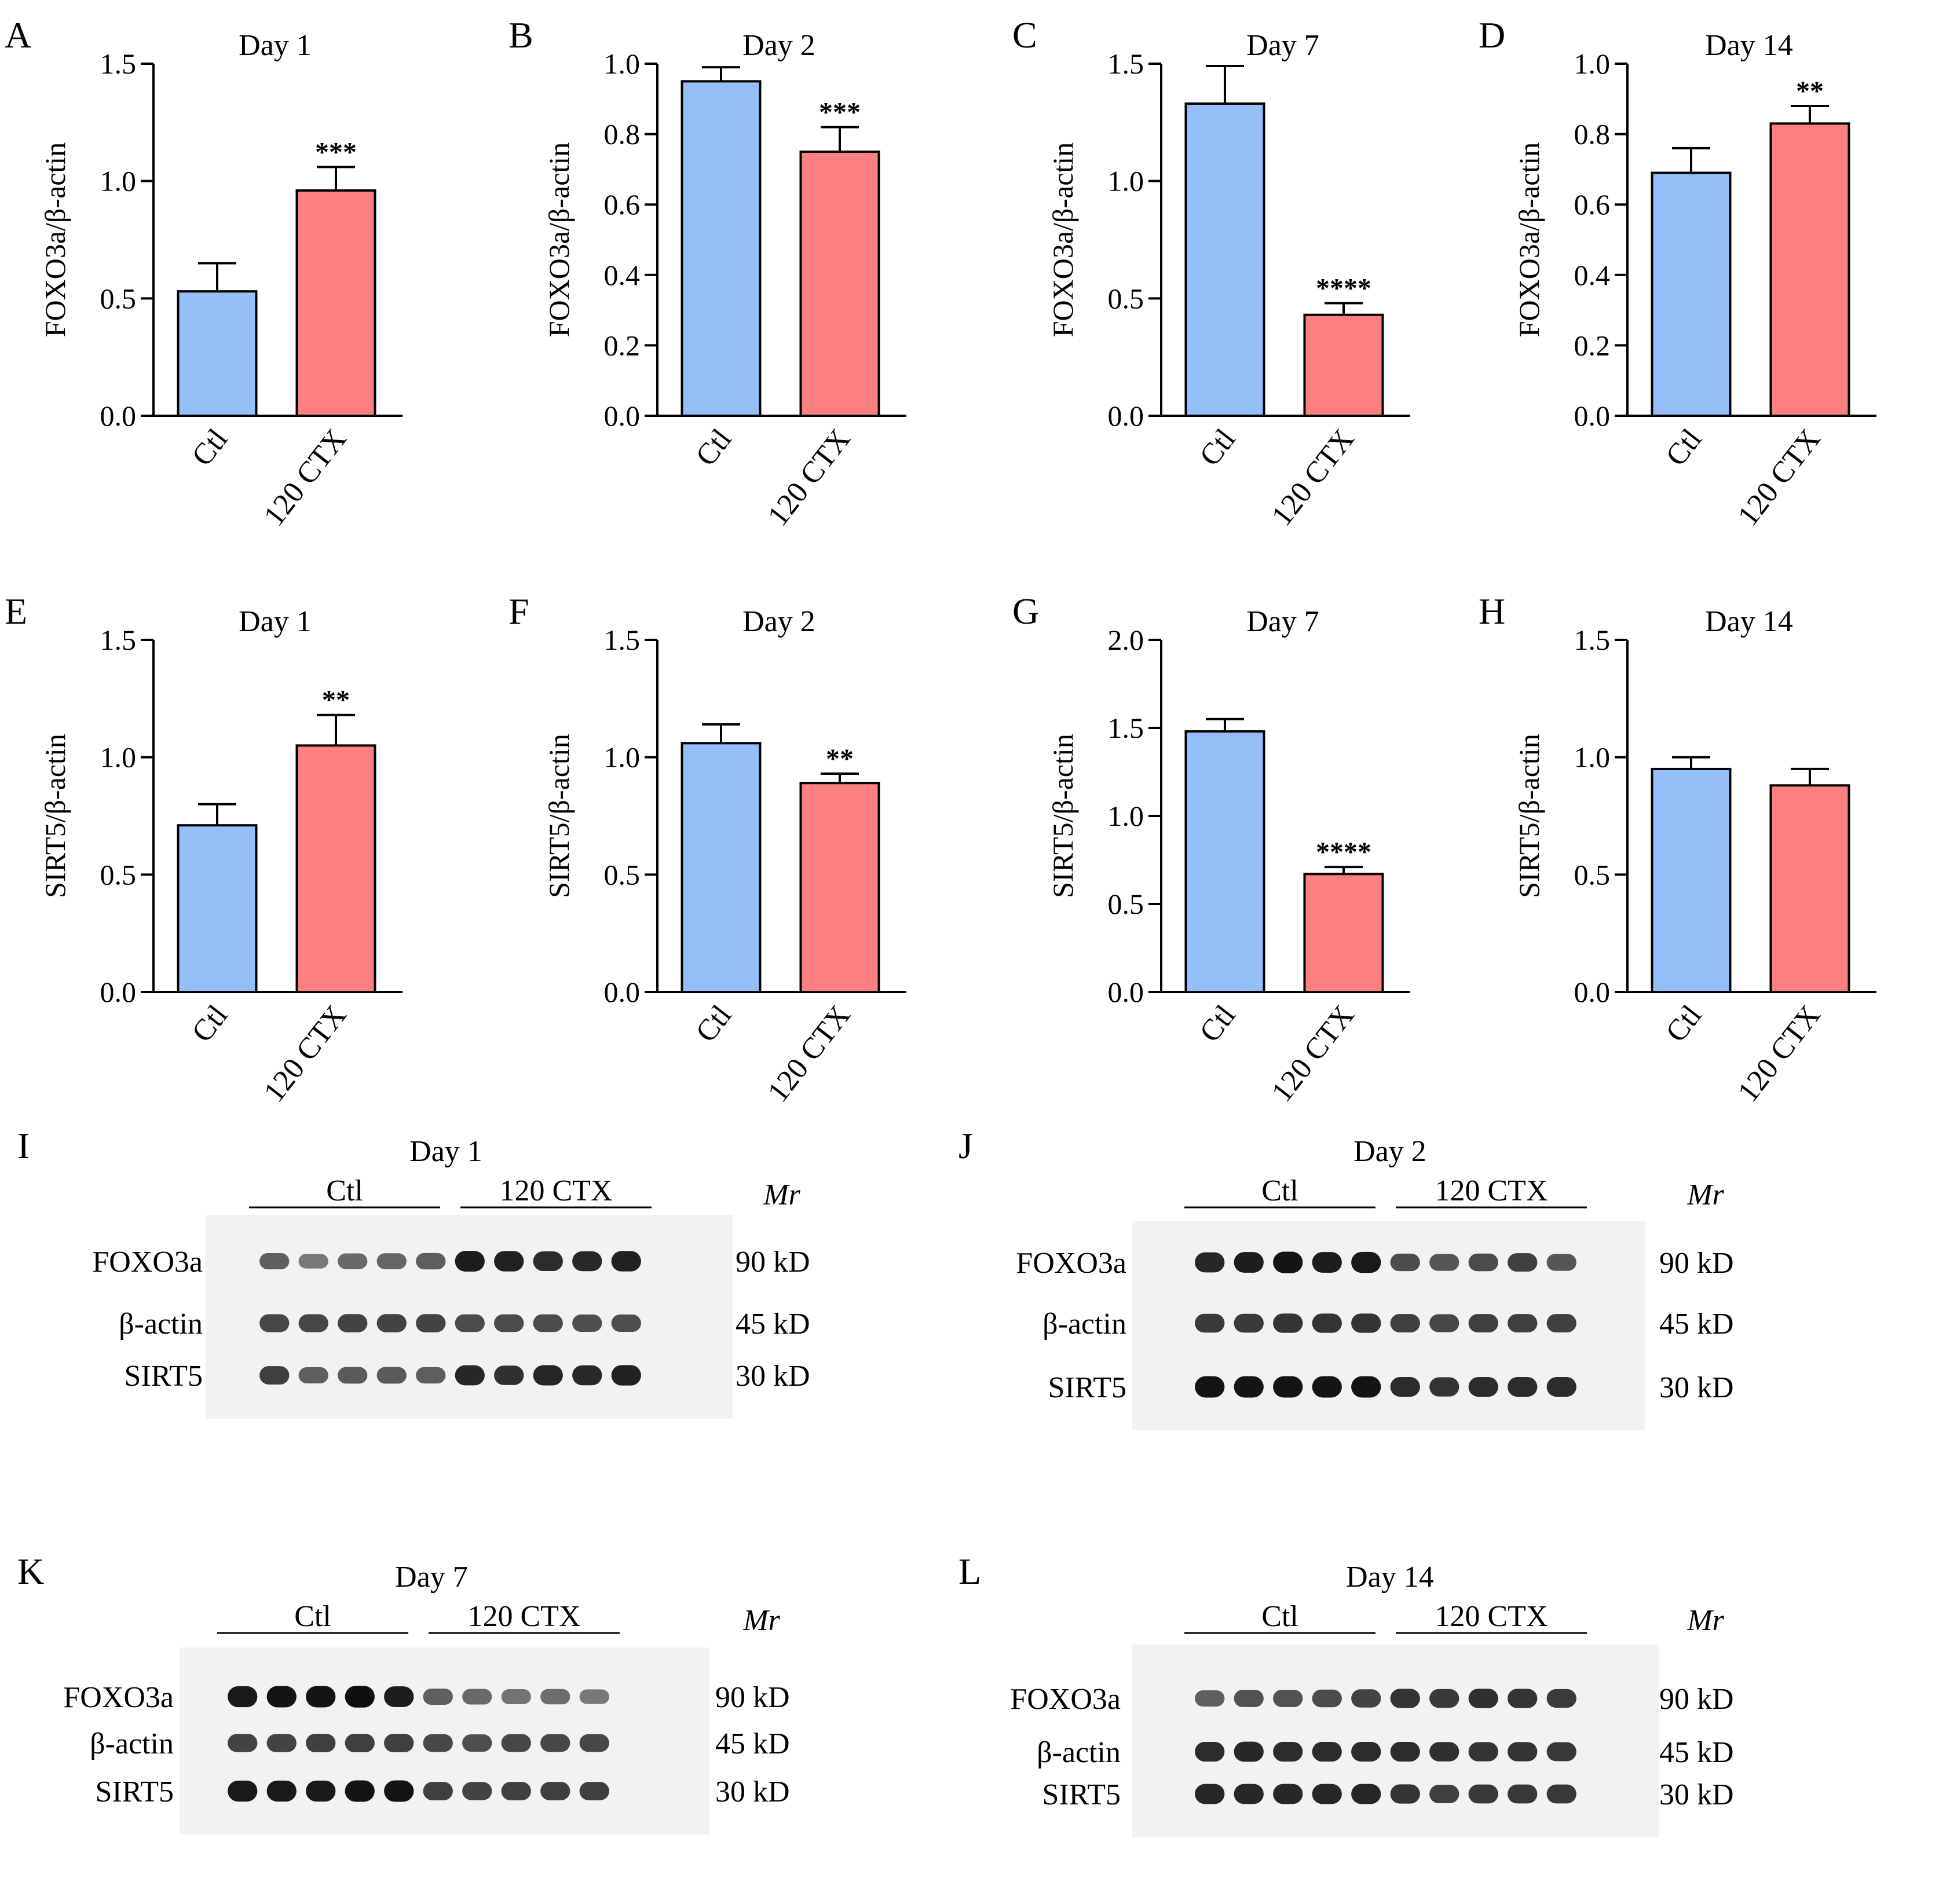 The image size is (1950, 1904). I want to click on protein-label: FOXO3a, so click(1071, 1263).